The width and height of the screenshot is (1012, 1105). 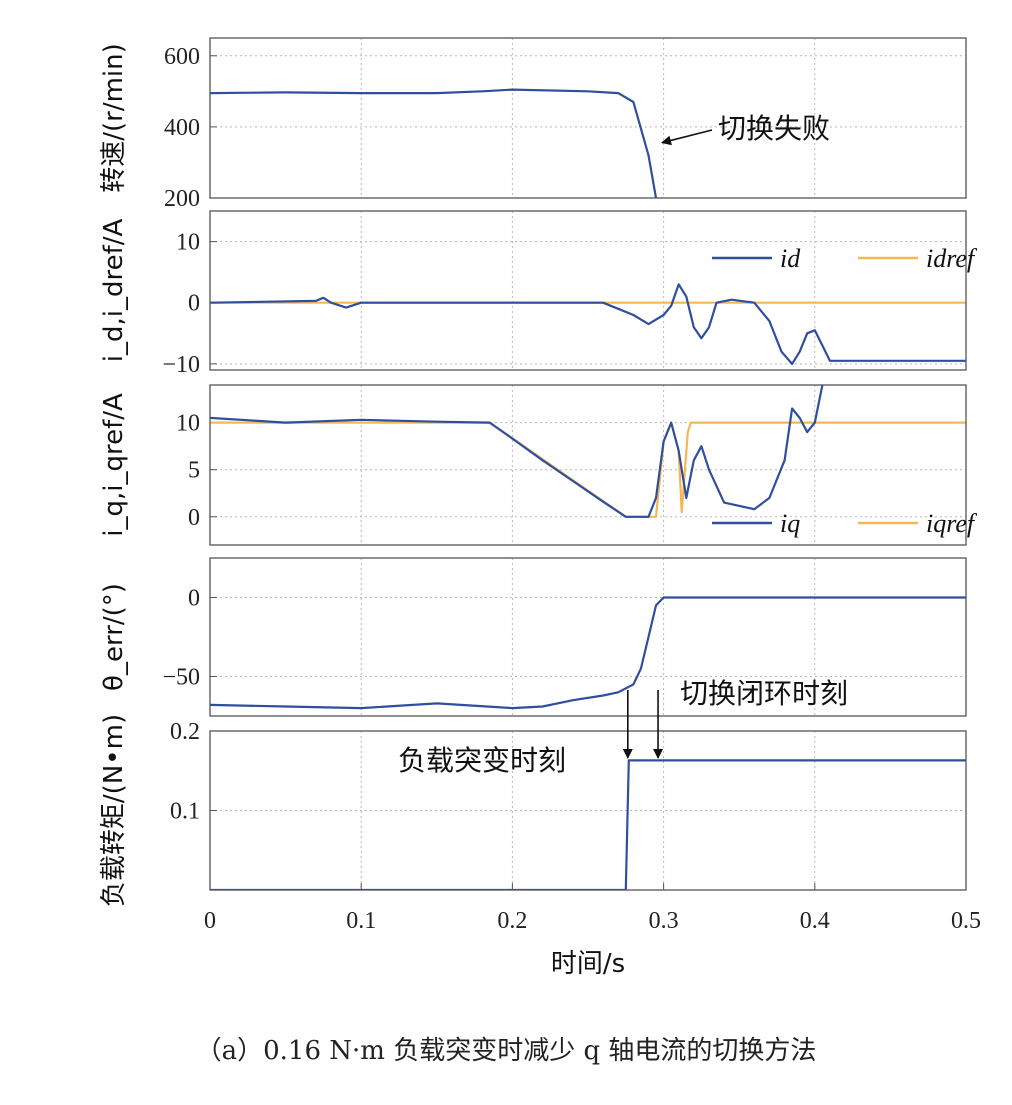 I want to click on panel-theta: −50 0 θ_err/(°) 切换闭环时刻, so click(x=533, y=637).